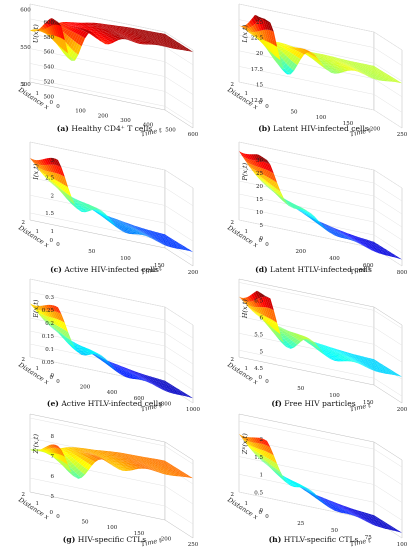  I want to click on z-tick-label: 17.5, so click(257, 70).